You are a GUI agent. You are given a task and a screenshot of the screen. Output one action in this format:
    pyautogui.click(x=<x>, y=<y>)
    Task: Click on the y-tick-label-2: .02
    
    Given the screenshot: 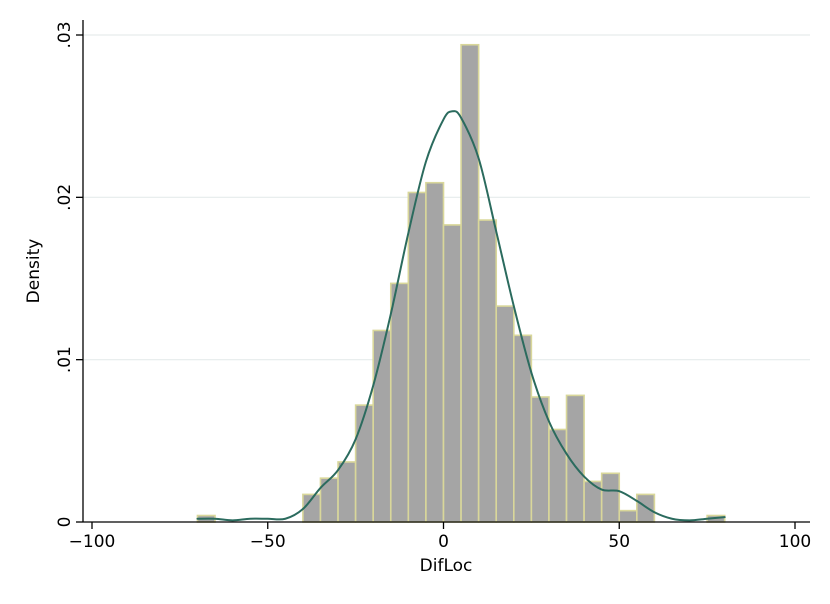 What is the action you would take?
    pyautogui.click(x=65, y=197)
    